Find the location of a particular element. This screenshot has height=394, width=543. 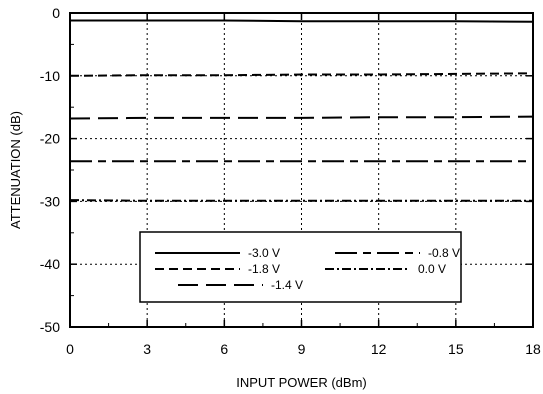

x-tick-label-4: 12 is located at coordinates (379, 349).